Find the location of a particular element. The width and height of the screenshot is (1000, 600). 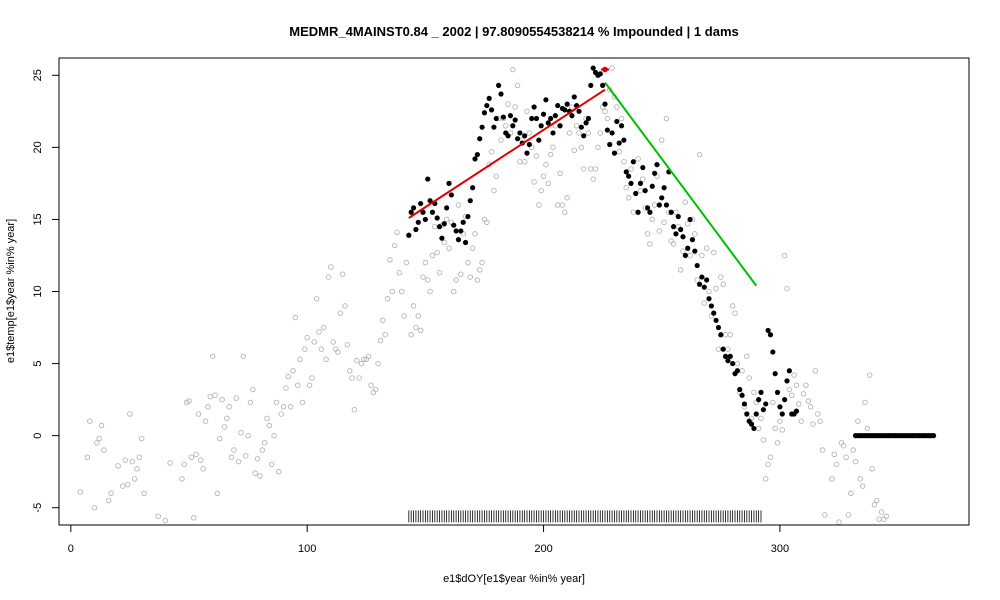

y-tick-label: 20 is located at coordinates (38, 147).